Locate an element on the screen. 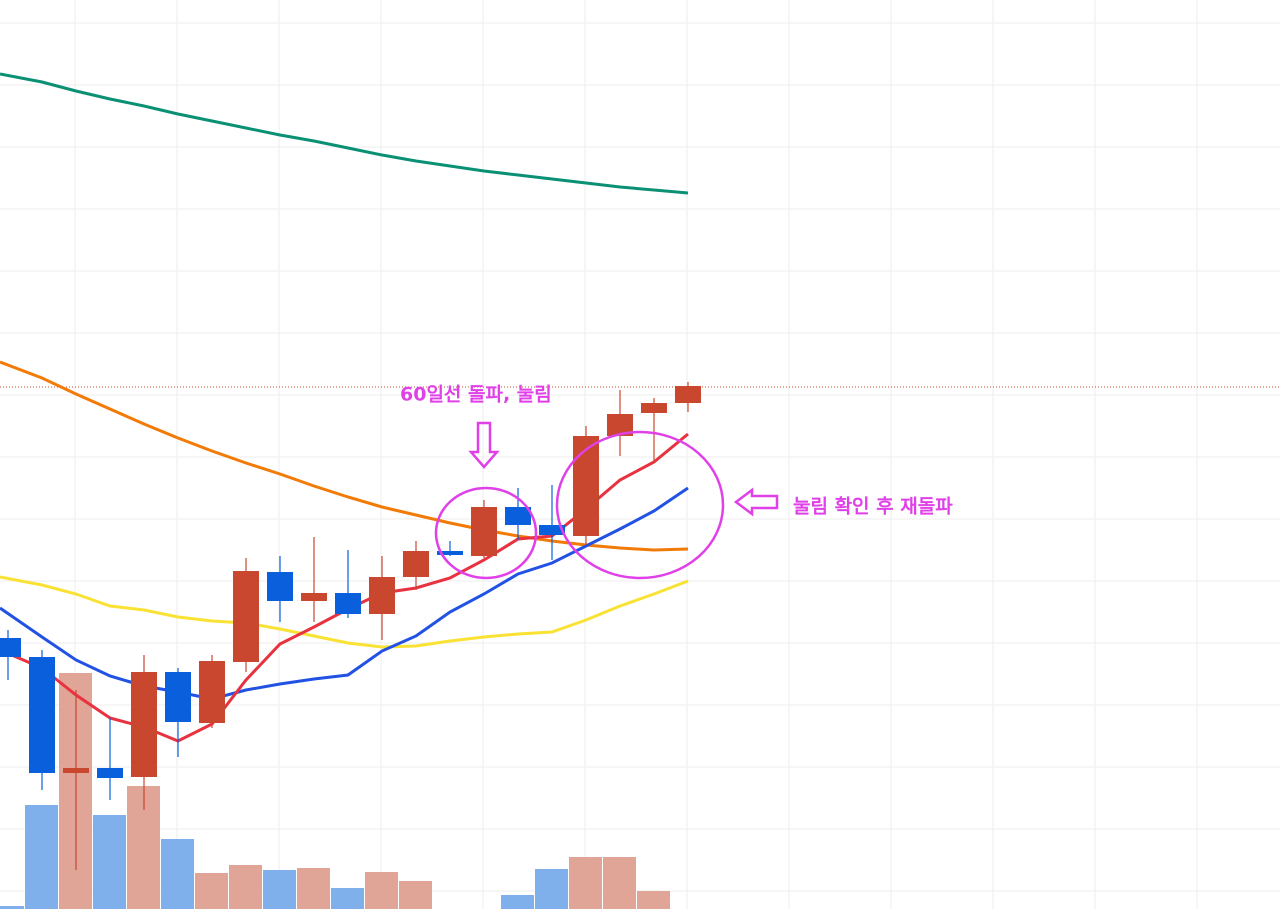 The width and height of the screenshot is (1280, 909). annotations: 60일선 돌파, 눌림 눌림 확인 후 재돌파 is located at coordinates (676, 482).